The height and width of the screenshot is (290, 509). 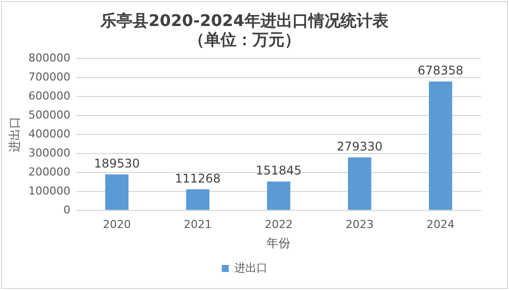 I want to click on y-tick-label: 300000, so click(x=49, y=153).